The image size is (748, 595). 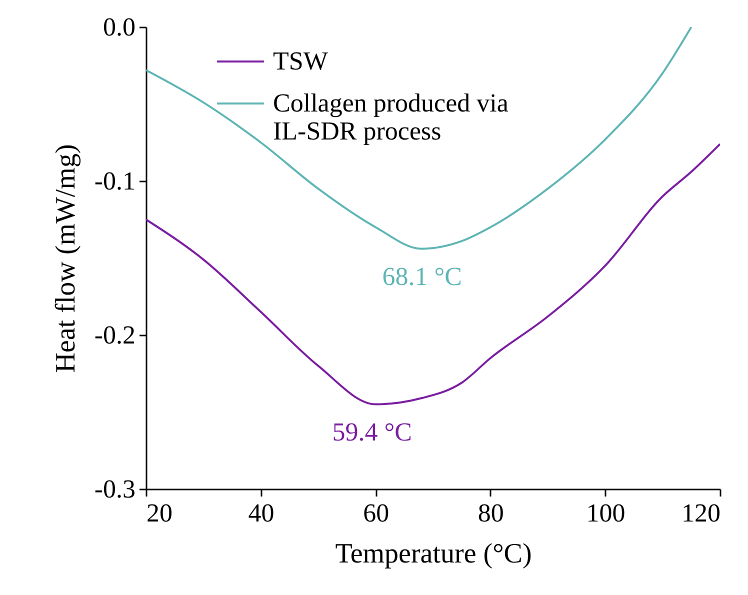 What do you see at coordinates (433, 554) in the screenshot?
I see `x-axis-title: Temperature (°C)` at bounding box center [433, 554].